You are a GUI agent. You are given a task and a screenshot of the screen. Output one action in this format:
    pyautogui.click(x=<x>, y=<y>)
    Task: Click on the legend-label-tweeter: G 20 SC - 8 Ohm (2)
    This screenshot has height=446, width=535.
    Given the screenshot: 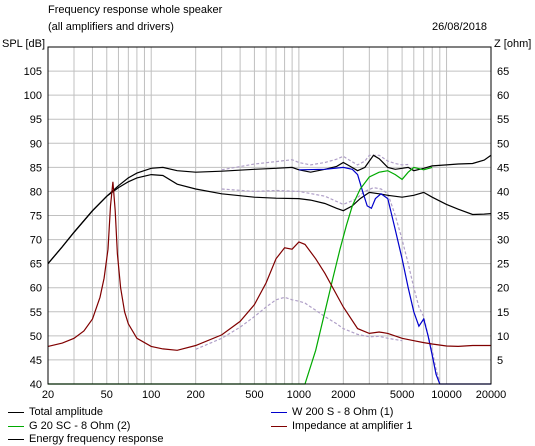 What is the action you would take?
    pyautogui.click(x=80, y=426)
    